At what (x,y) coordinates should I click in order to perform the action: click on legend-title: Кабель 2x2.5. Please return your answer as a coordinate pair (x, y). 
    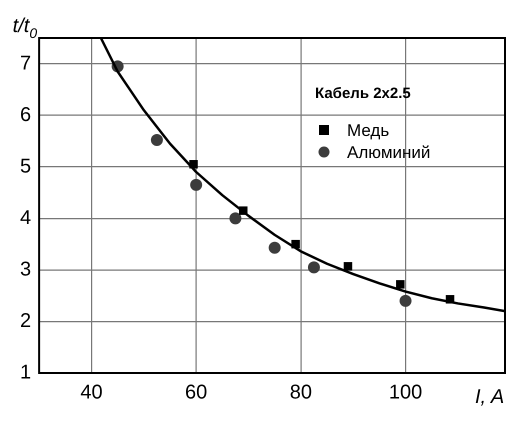
    Looking at the image, I should click on (363, 93).